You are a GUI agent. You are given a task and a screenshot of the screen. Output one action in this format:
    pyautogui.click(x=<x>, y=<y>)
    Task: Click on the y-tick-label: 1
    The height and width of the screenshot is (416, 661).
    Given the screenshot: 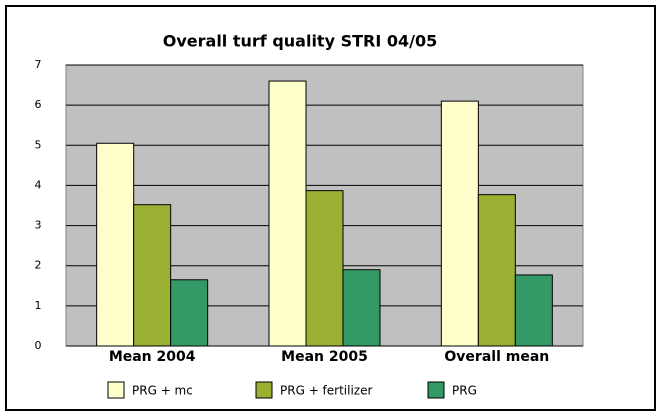 What is the action you would take?
    pyautogui.click(x=38, y=305)
    